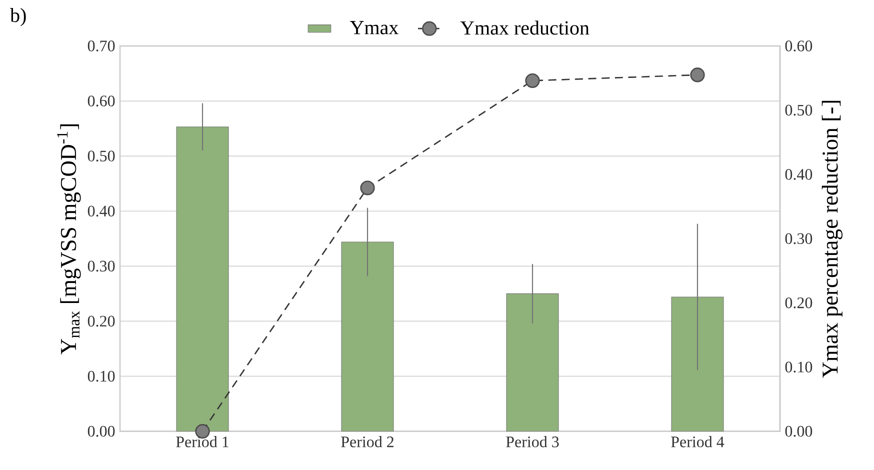  I want to click on x-tick-label: Period 4, so click(697, 442).